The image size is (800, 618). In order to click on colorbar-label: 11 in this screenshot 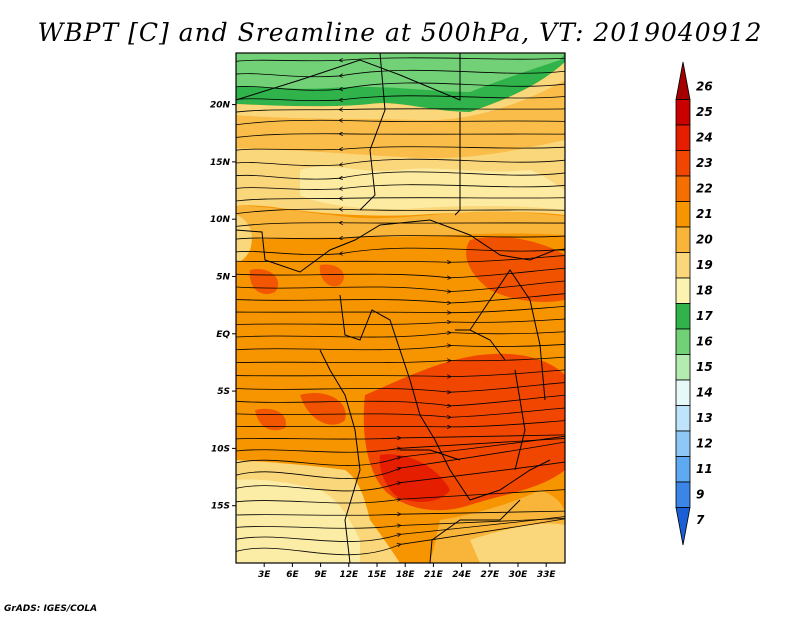, I will do `click(704, 469)`.